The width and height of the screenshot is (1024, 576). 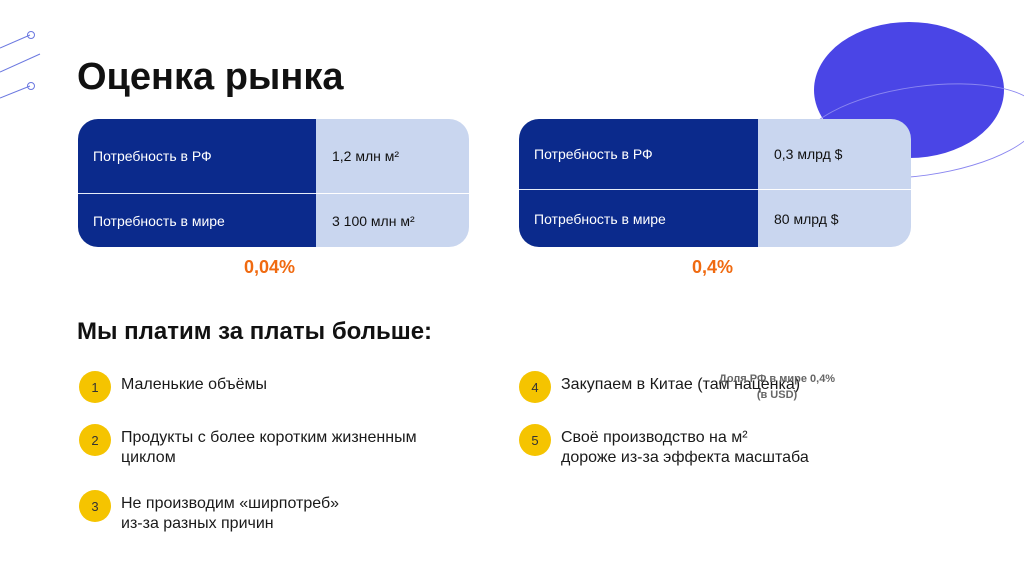 I want to click on list-item: 4 Закупаем в Китае (там наценка), so click(x=660, y=387).